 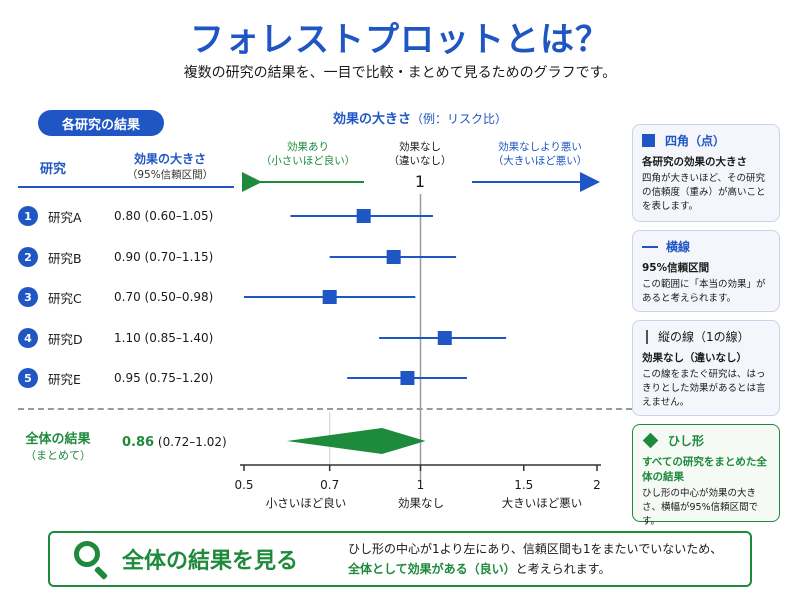 What do you see at coordinates (170, 175) in the screenshot?
I see `column-header-effect-ci: （95%信頼区間）` at bounding box center [170, 175].